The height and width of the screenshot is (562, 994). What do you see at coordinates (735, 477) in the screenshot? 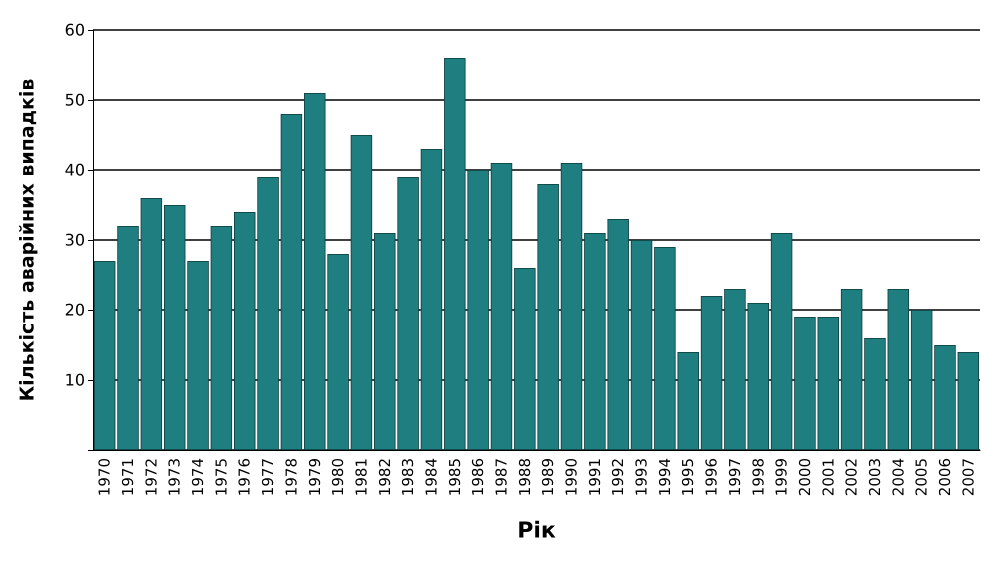
I see `x-tick-label: 1997` at bounding box center [735, 477].